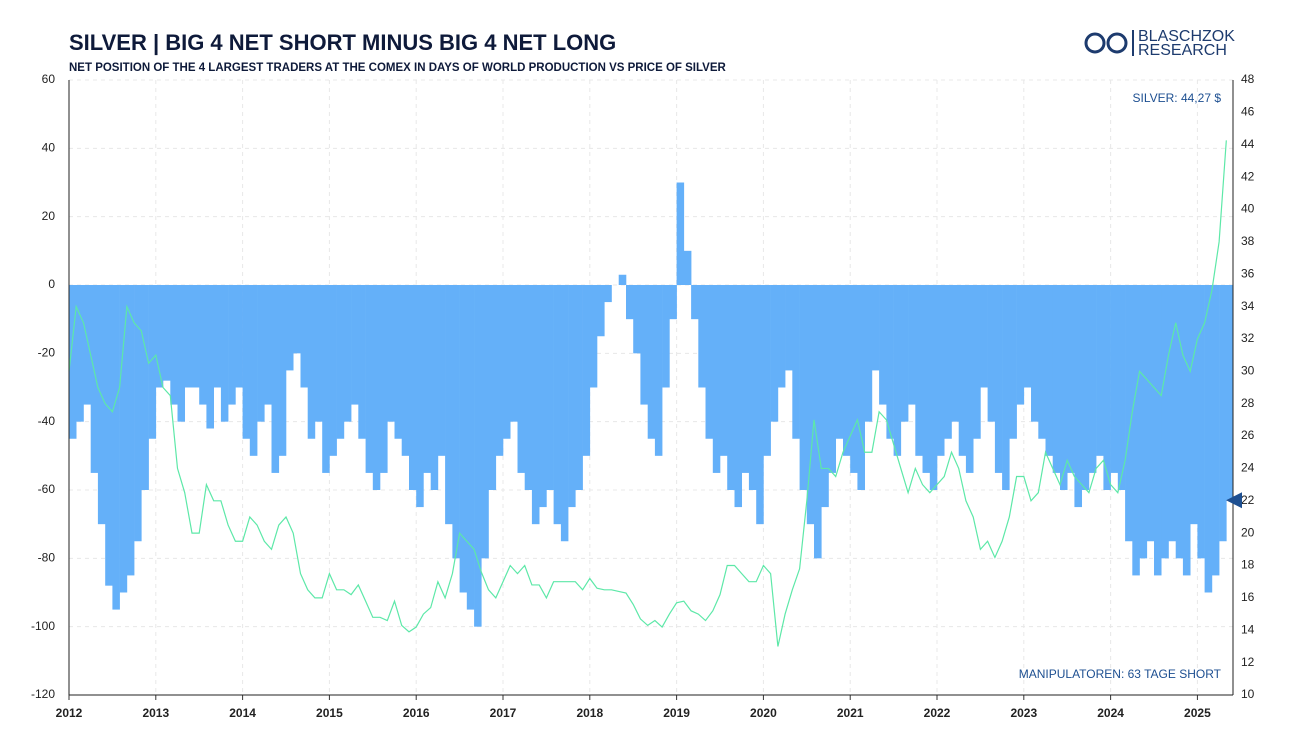 This screenshot has height=735, width=1307. Describe the element at coordinates (47, 421) in the screenshot. I see `y-tick-label: -40` at that location.